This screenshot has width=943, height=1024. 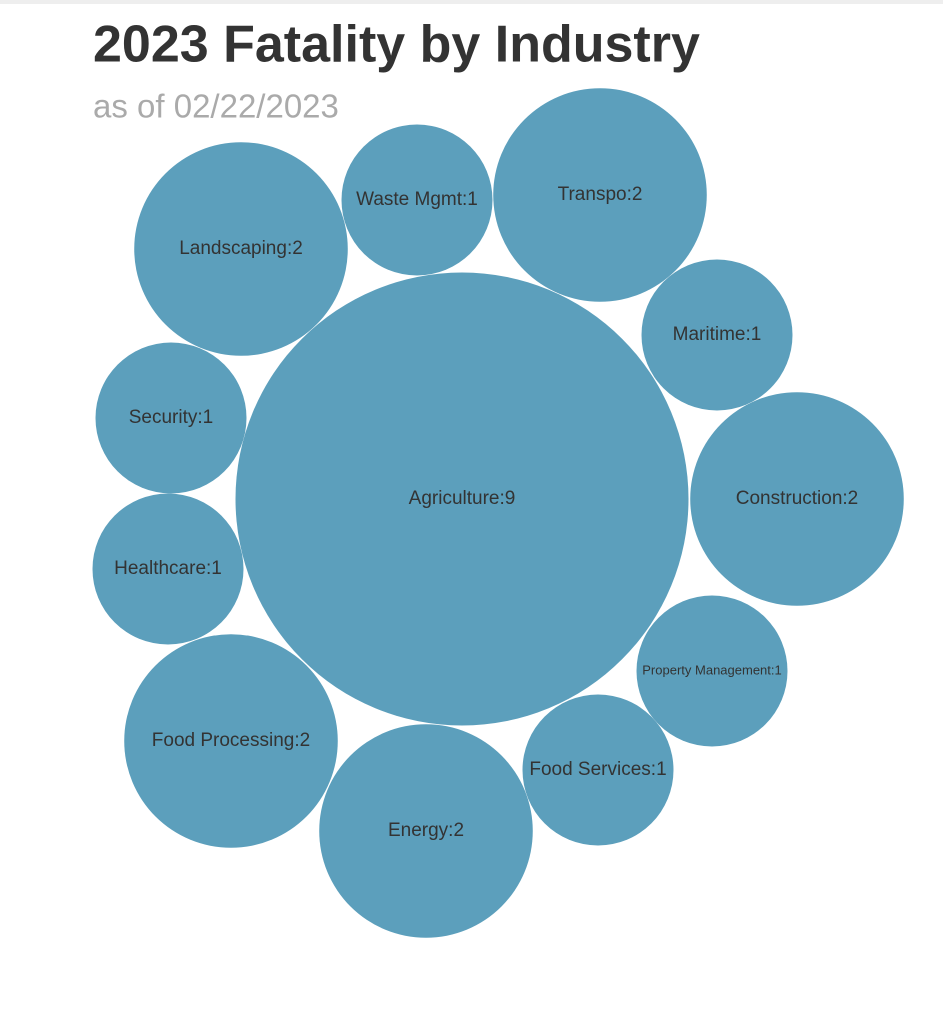 I want to click on bubble-label: Property Management:1, so click(x=711, y=669).